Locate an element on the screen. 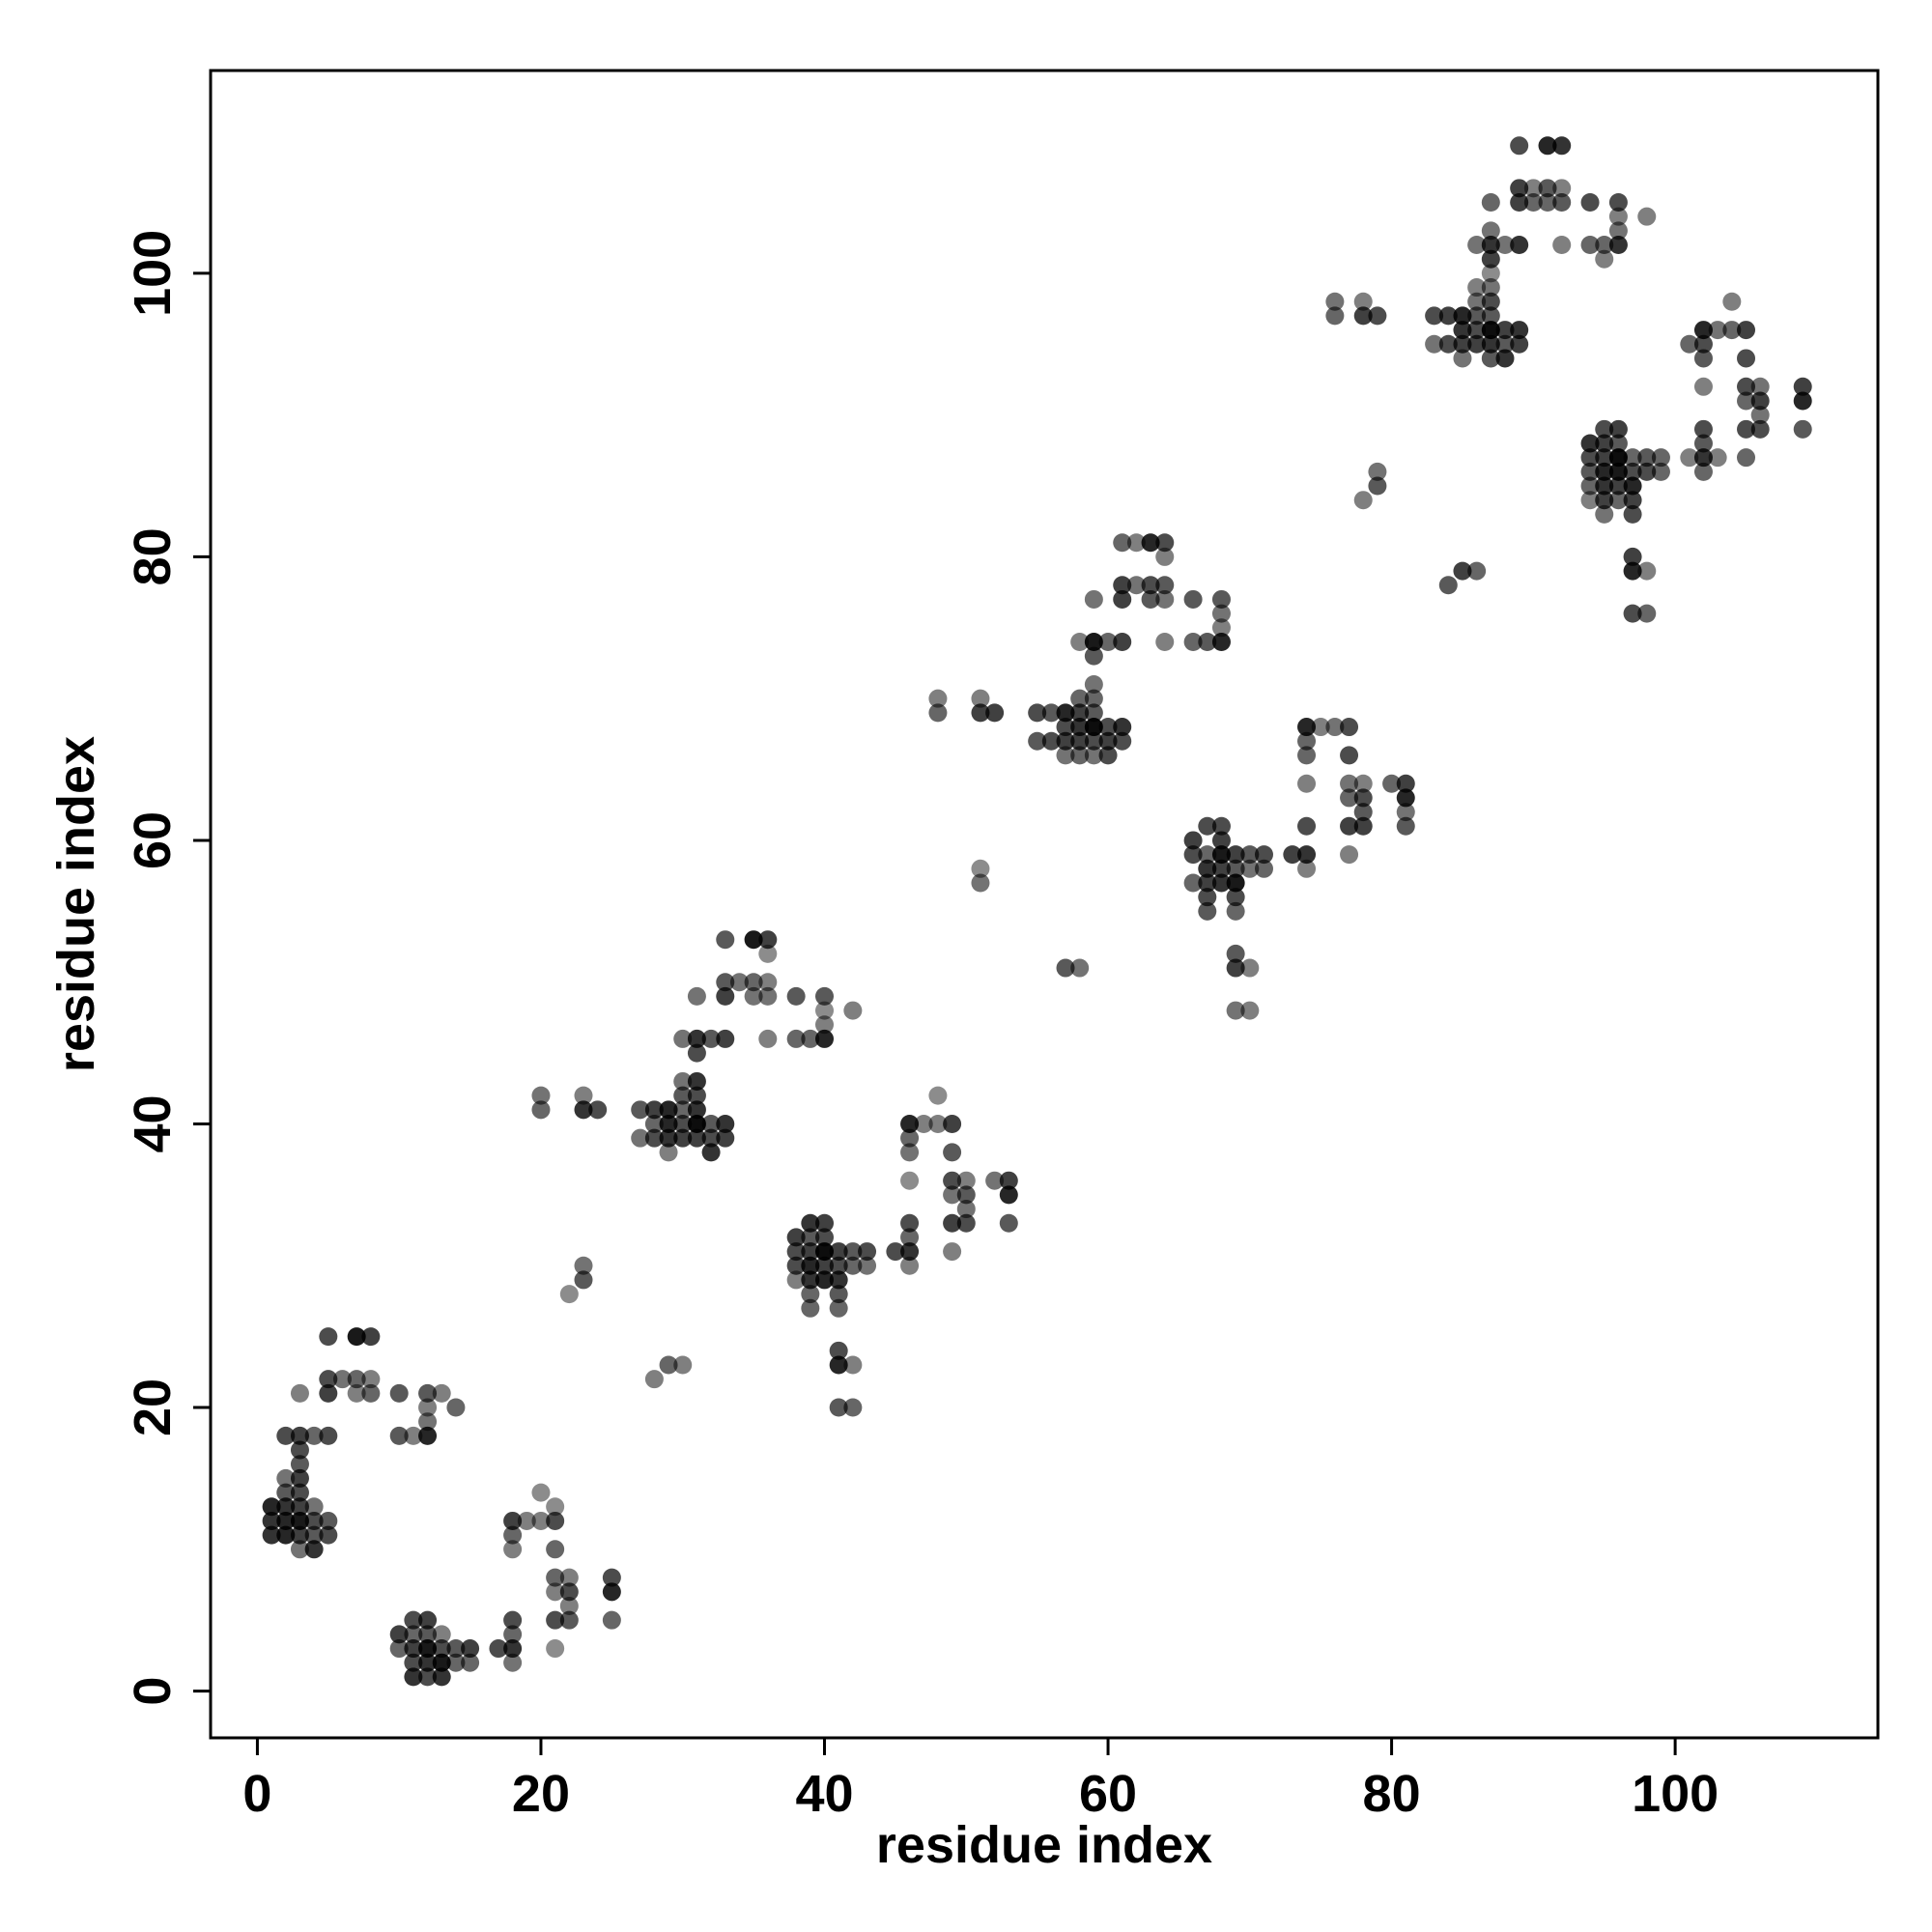 This screenshot has width=1932, height=1932. x-tick-label: 0 is located at coordinates (256, 1794).